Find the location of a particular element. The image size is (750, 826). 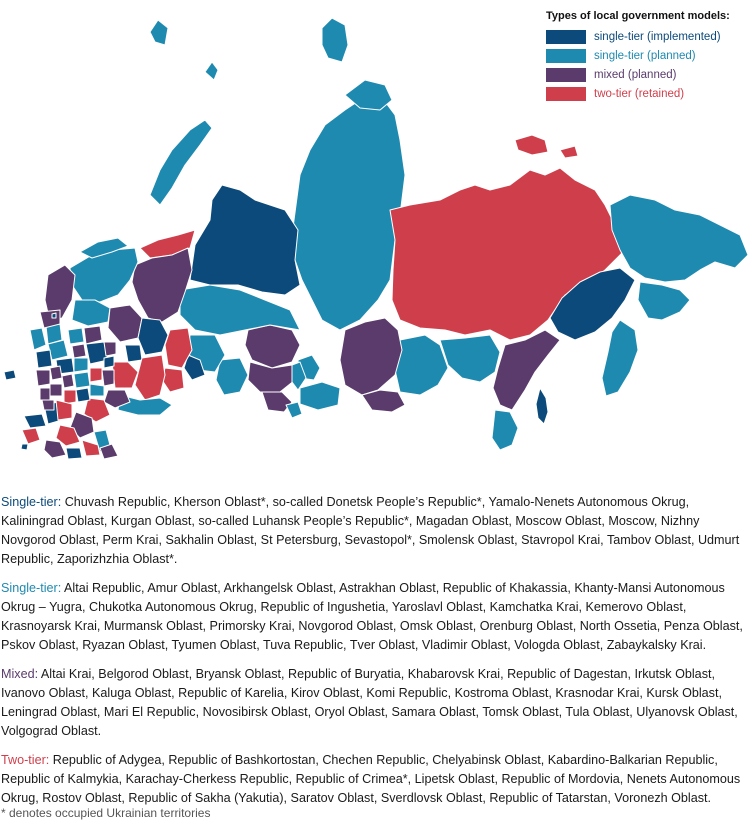

region-irkutsk is located at coordinates (371, 356).